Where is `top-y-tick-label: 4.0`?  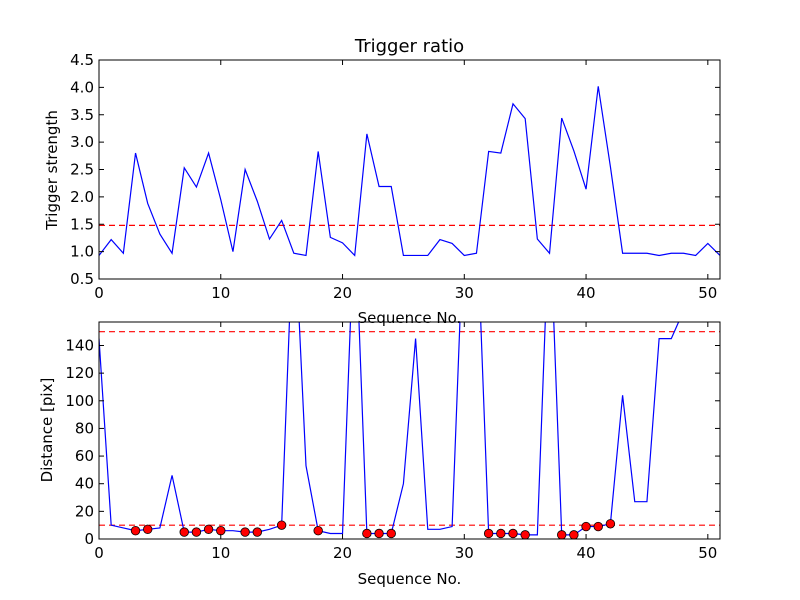
top-y-tick-label: 4.0 is located at coordinates (82, 87).